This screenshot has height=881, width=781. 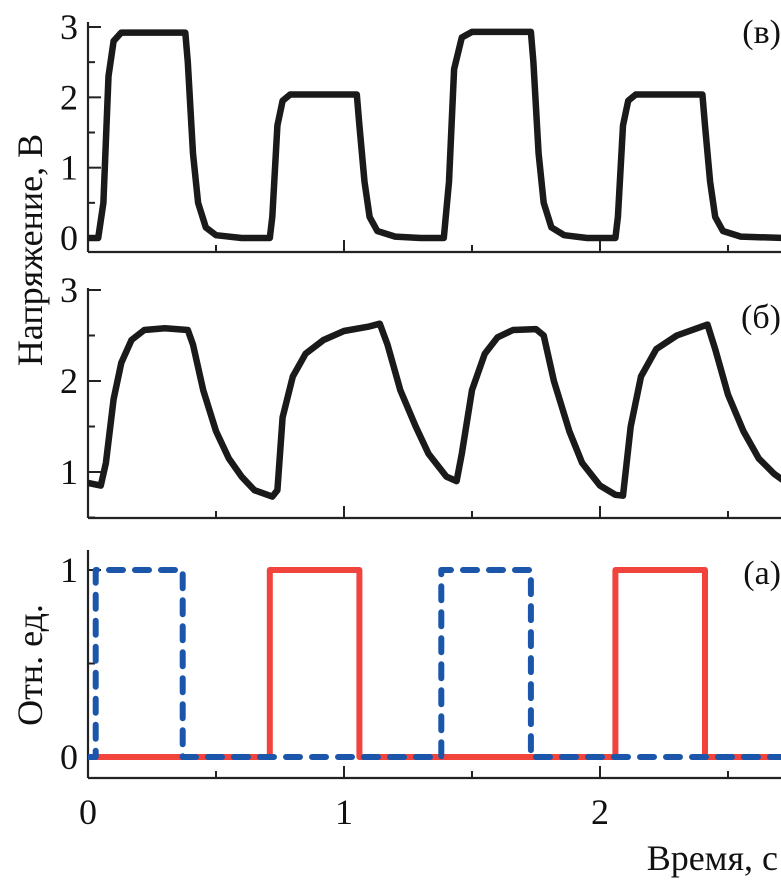 I want to click on x-axis-label: Время, с, so click(x=712, y=858).